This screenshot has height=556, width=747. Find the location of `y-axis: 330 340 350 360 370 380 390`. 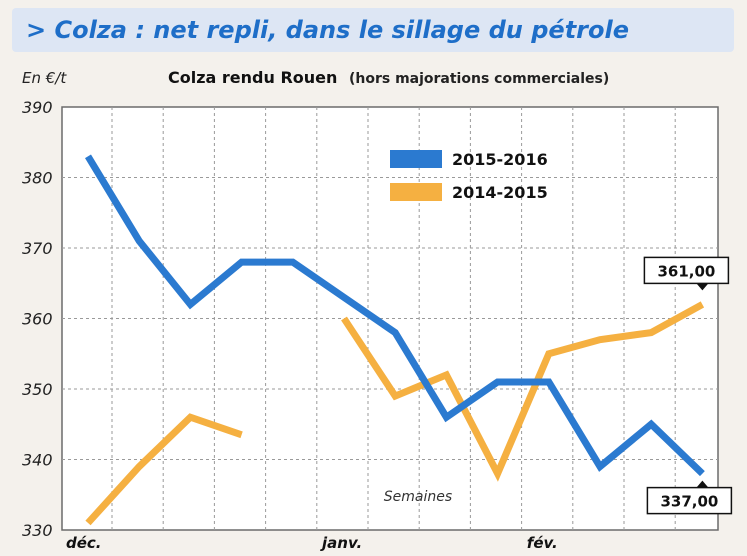

y-axis: 330 340 350 360 370 380 390 is located at coordinates (37, 319).